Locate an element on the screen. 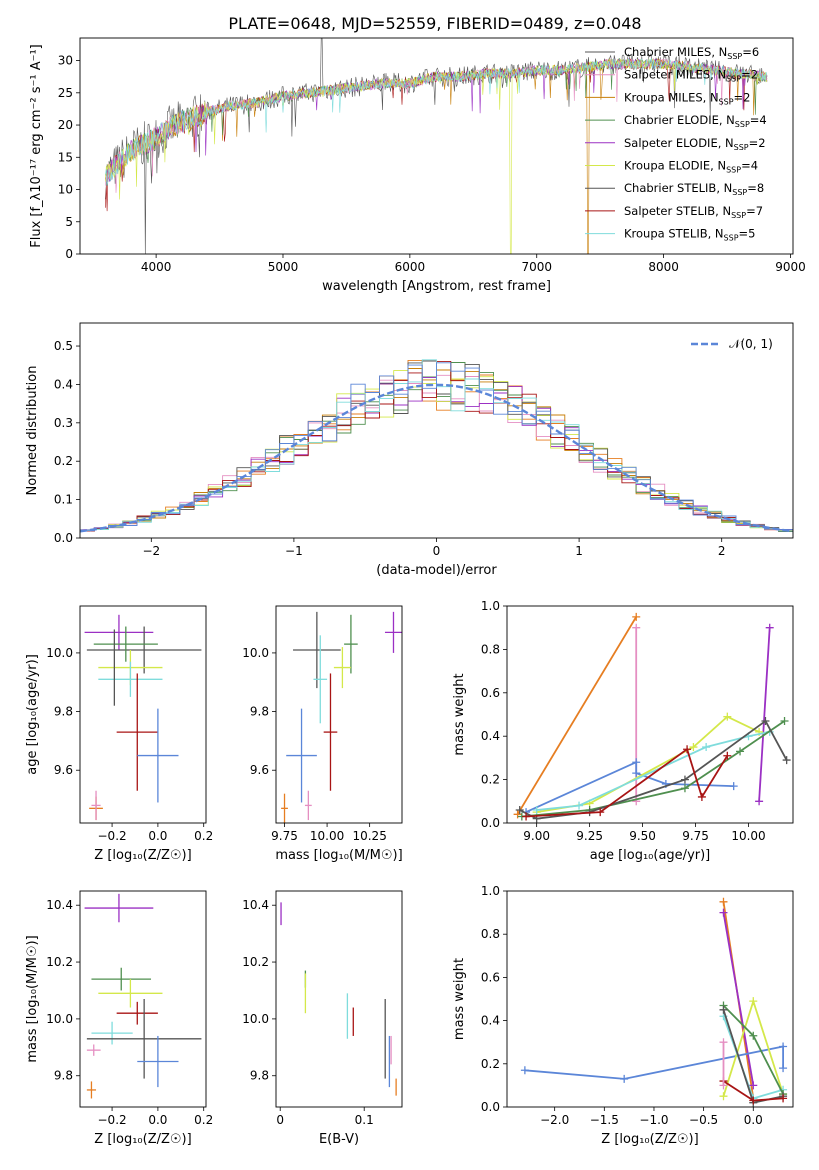  spectrum-line-kroupa_elodie is located at coordinates (436, 156).